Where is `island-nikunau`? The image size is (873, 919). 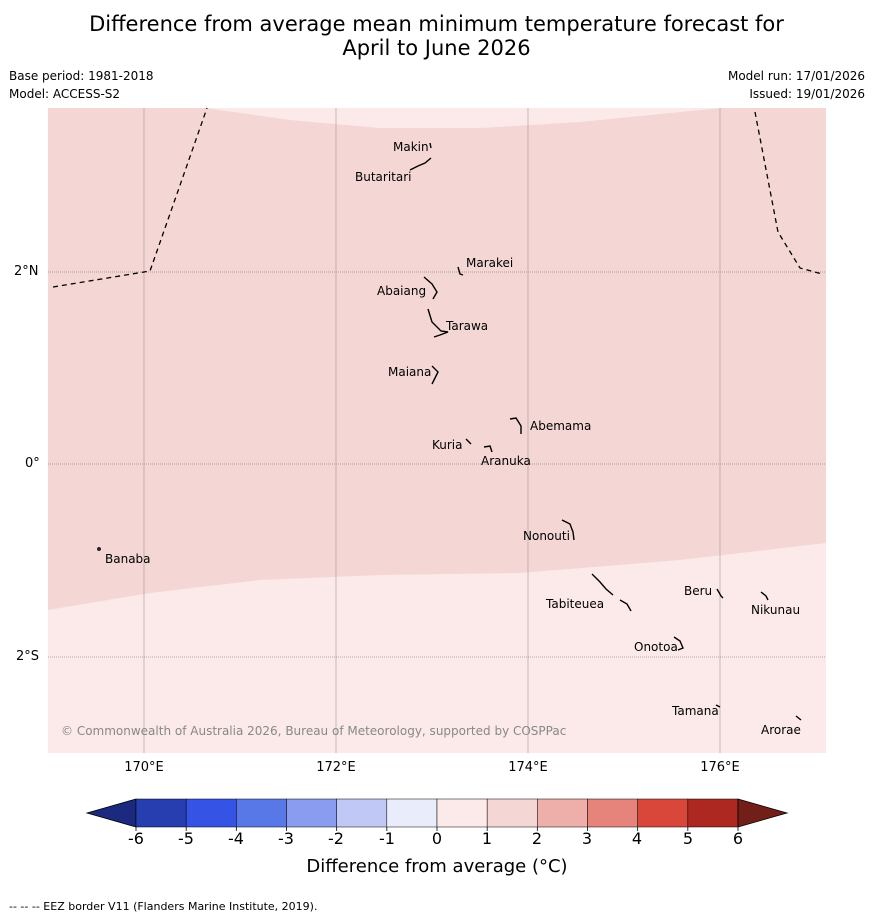 island-nikunau is located at coordinates (764, 596).